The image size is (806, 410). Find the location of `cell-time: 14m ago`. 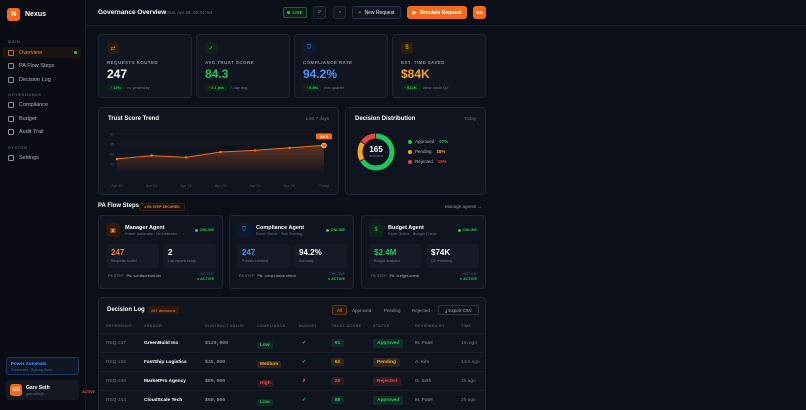

cell-time: 14m ago is located at coordinates (470, 362).